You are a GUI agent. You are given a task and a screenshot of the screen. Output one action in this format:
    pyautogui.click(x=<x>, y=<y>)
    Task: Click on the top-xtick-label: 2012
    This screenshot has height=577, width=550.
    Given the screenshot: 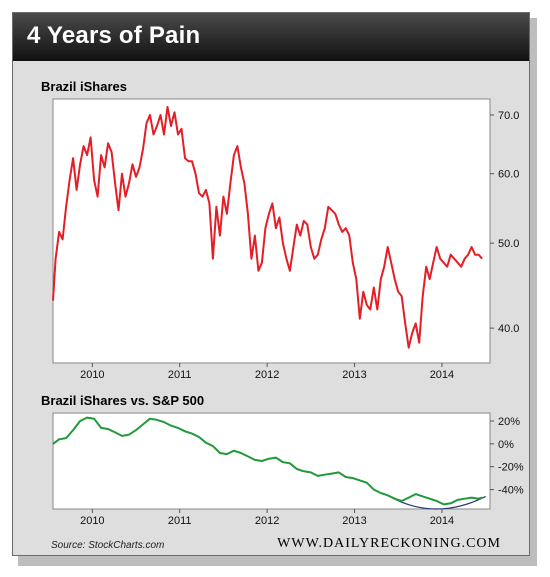 What is the action you would take?
    pyautogui.click(x=267, y=375)
    